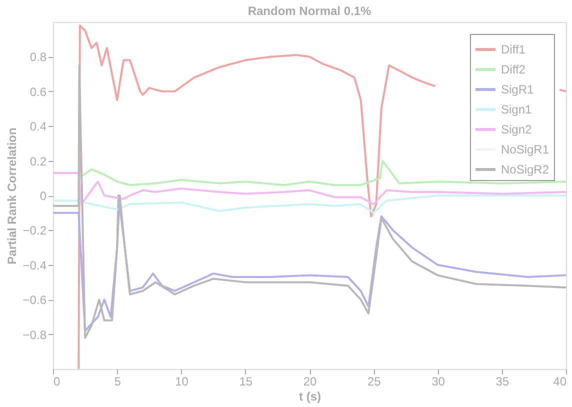  What do you see at coordinates (374, 381) in the screenshot?
I see `x-tick-label: 25` at bounding box center [374, 381].